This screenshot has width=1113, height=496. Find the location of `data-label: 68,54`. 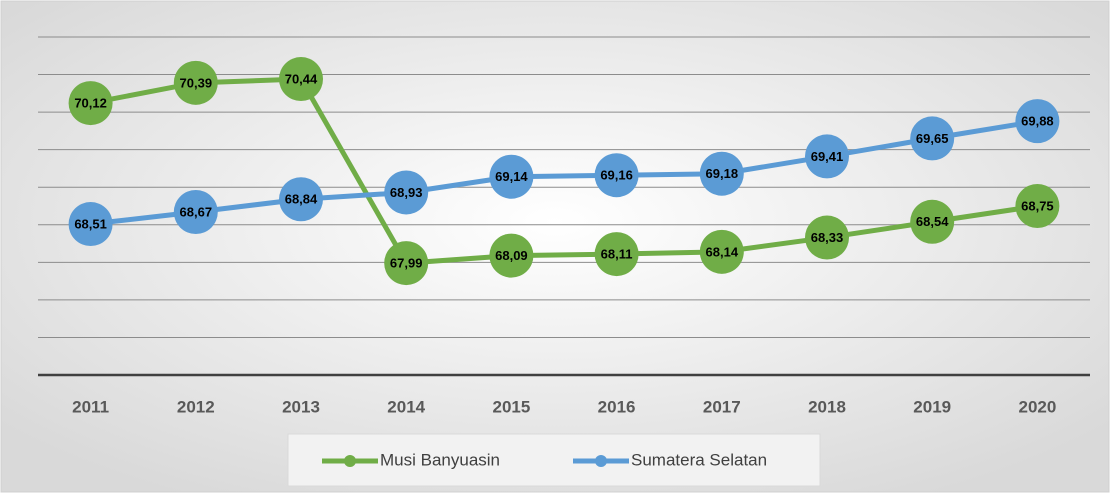

data-label: 68,54 is located at coordinates (932, 221).